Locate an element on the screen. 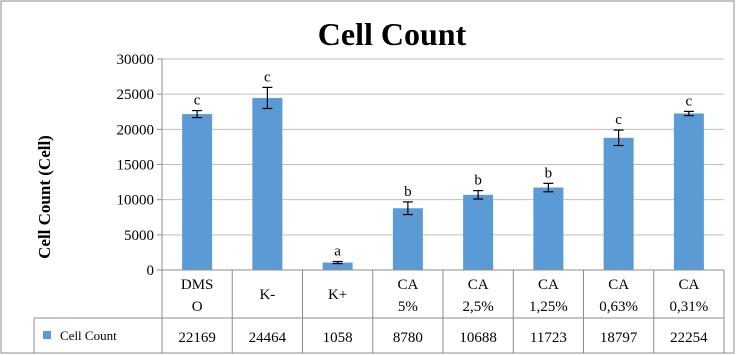 Image resolution: width=736 pixels, height=355 pixels. category-label-line: 0,31% is located at coordinates (689, 307).